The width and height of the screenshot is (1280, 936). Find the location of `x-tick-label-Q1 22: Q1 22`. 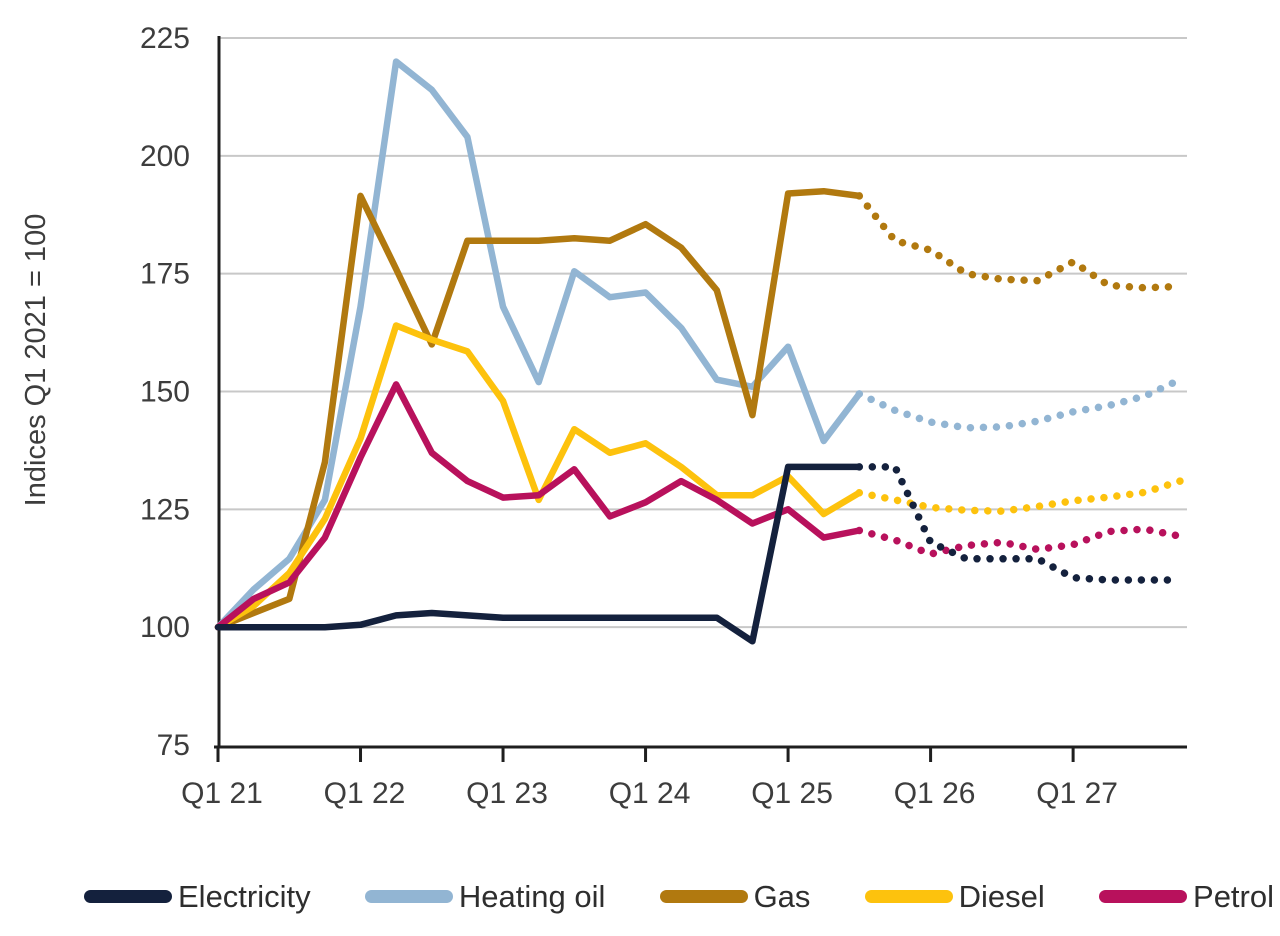

x-tick-label-Q1 22: Q1 22 is located at coordinates (365, 793).